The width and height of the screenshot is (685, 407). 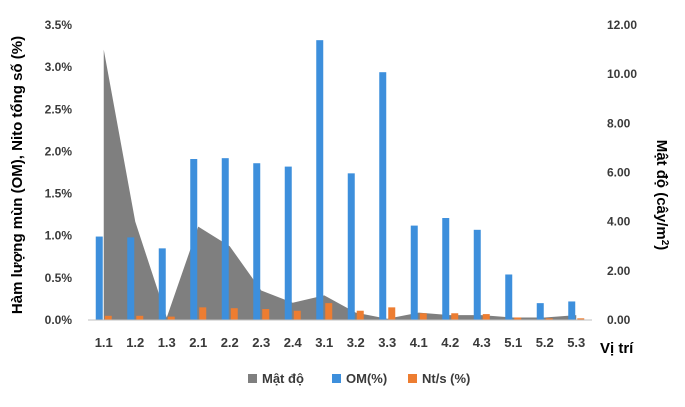 What do you see at coordinates (619, 271) in the screenshot?
I see `right-tick-label: 2.00` at bounding box center [619, 271].